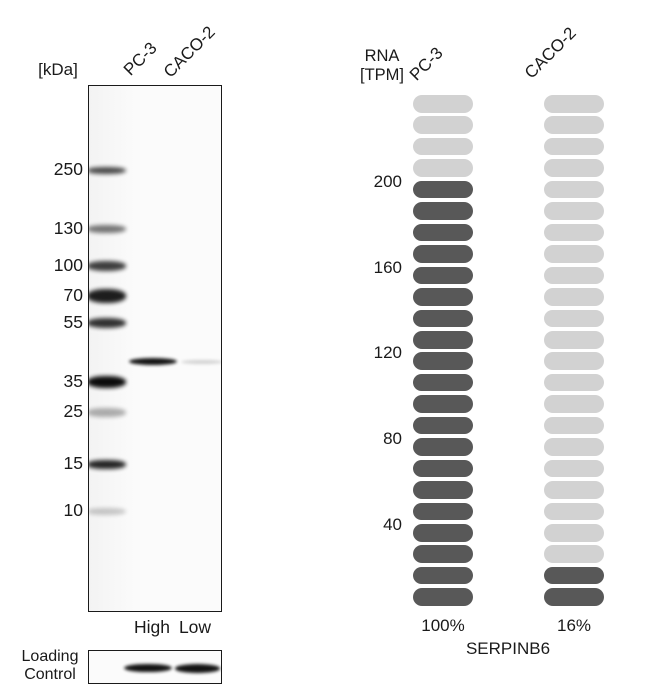 Image resolution: width=668 pixels, height=689 pixels. What do you see at coordinates (574, 168) in the screenshot?
I see `pill-caco-2-4-empty` at bounding box center [574, 168].